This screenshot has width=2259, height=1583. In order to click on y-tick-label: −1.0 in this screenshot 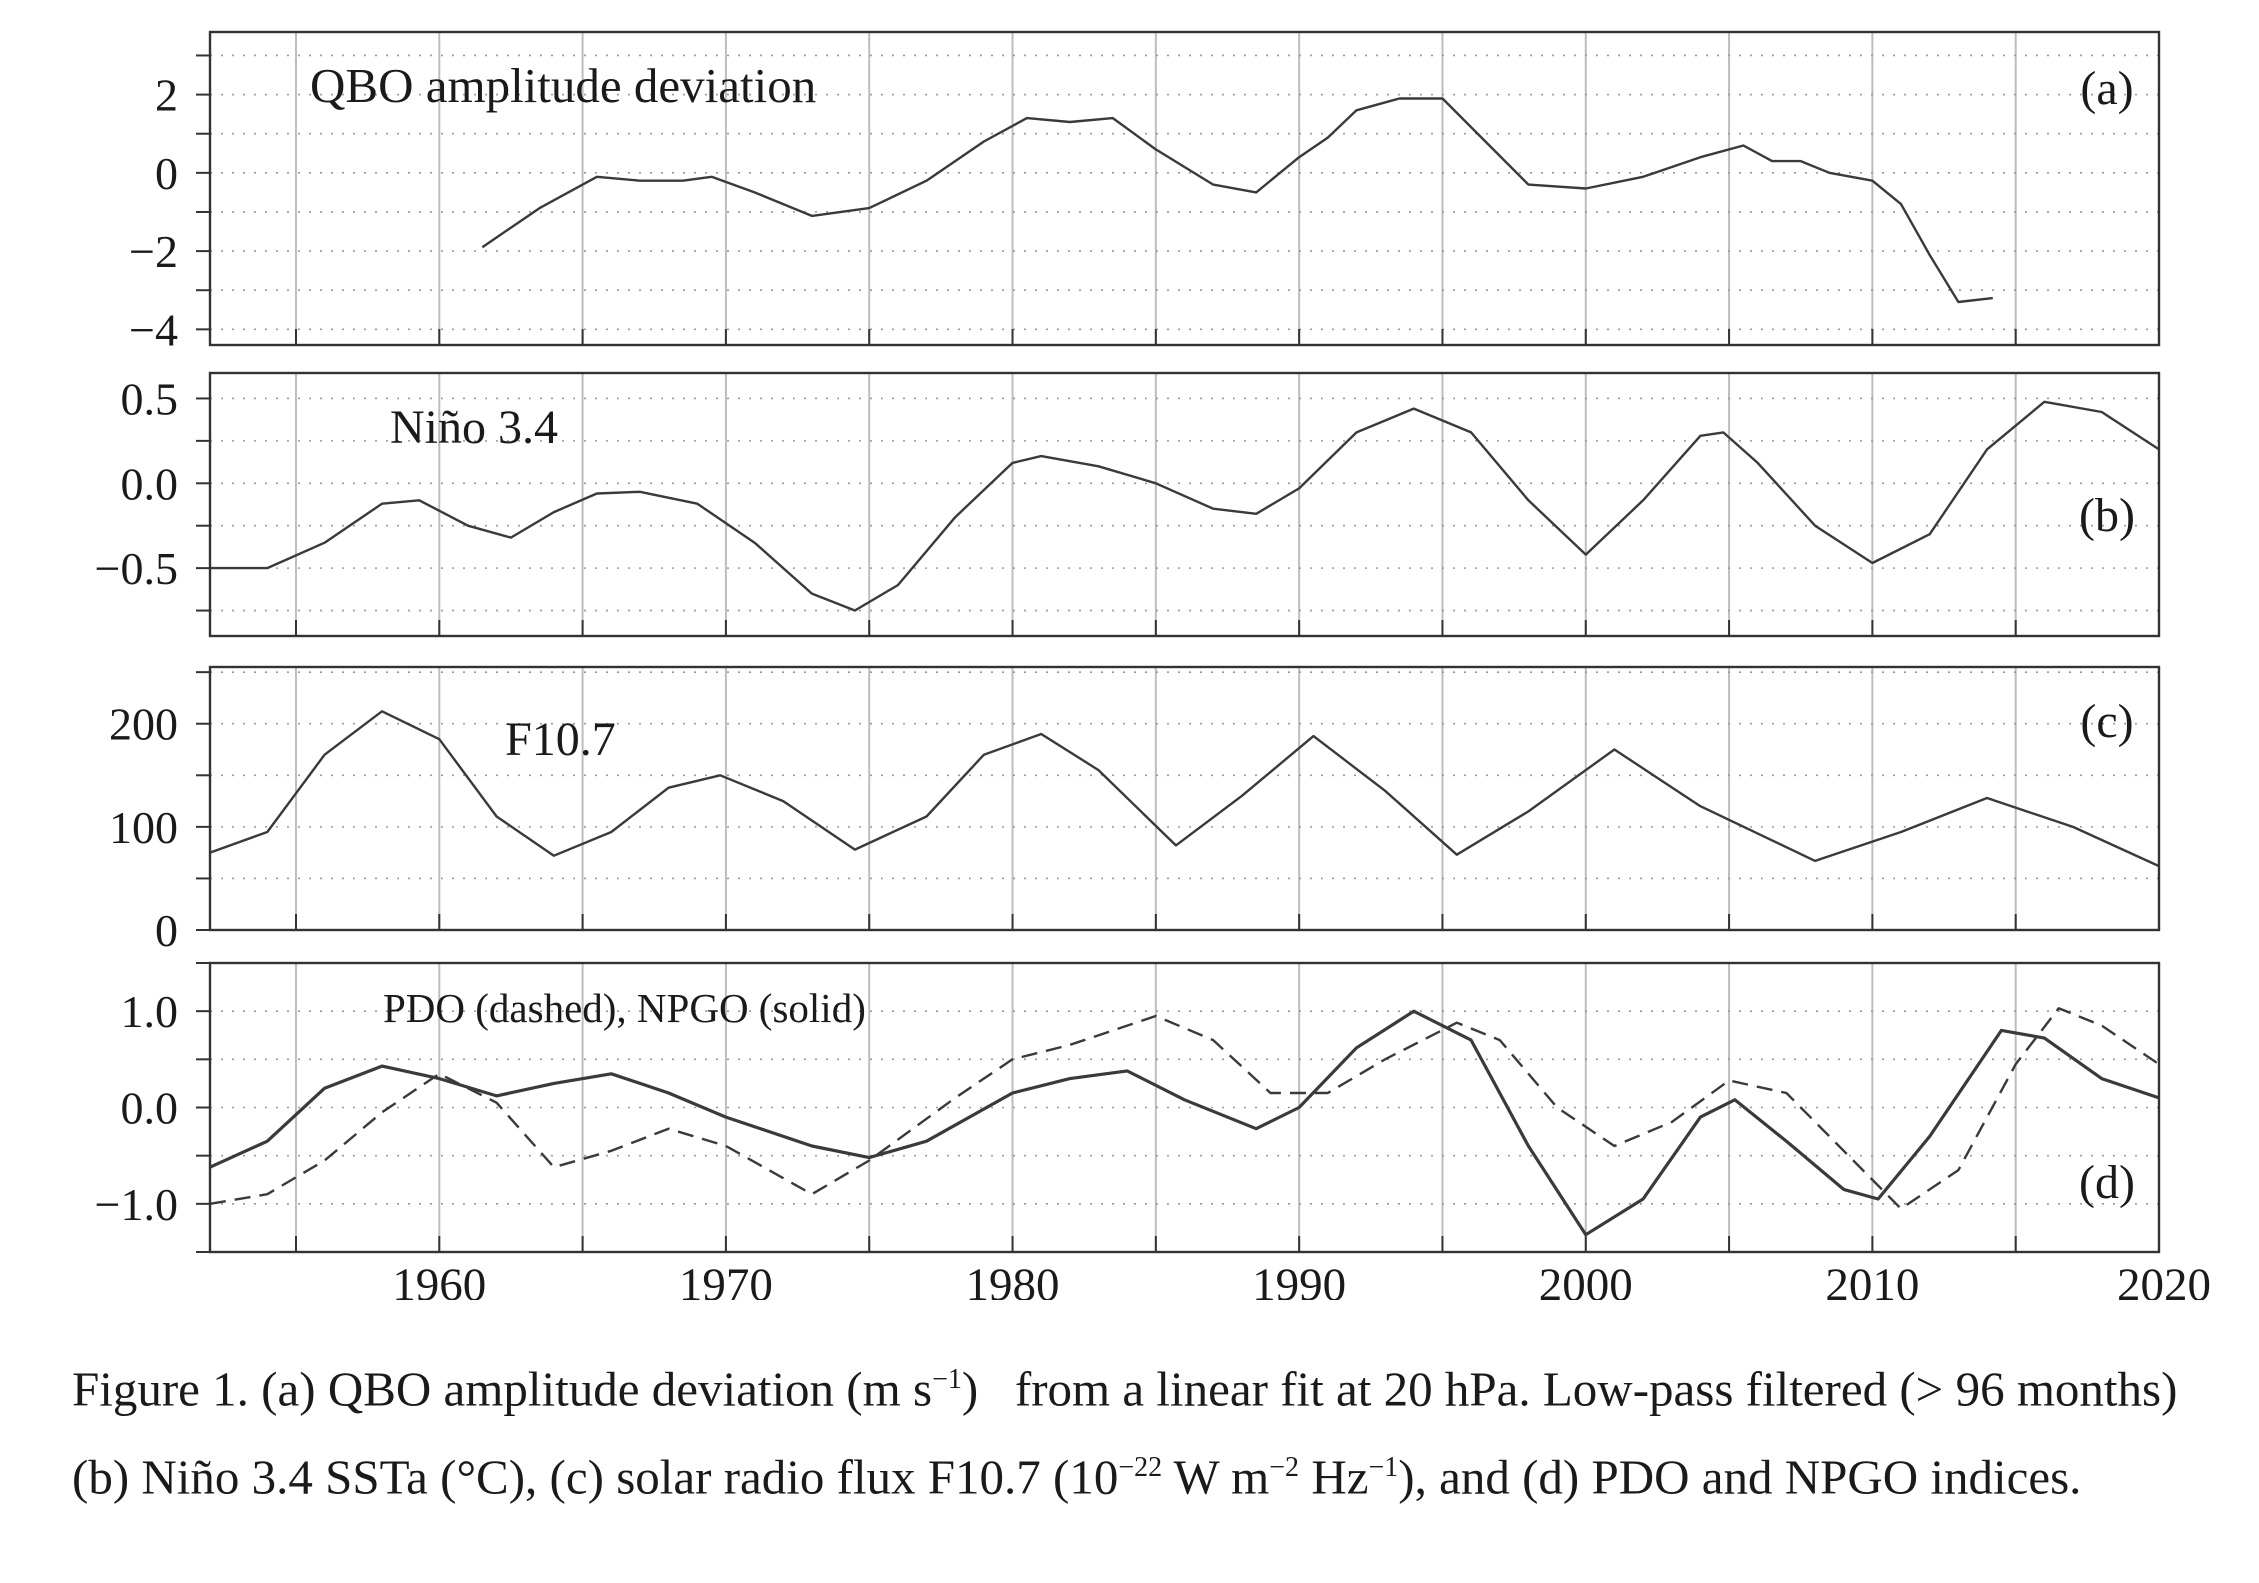, I will do `click(136, 1204)`.